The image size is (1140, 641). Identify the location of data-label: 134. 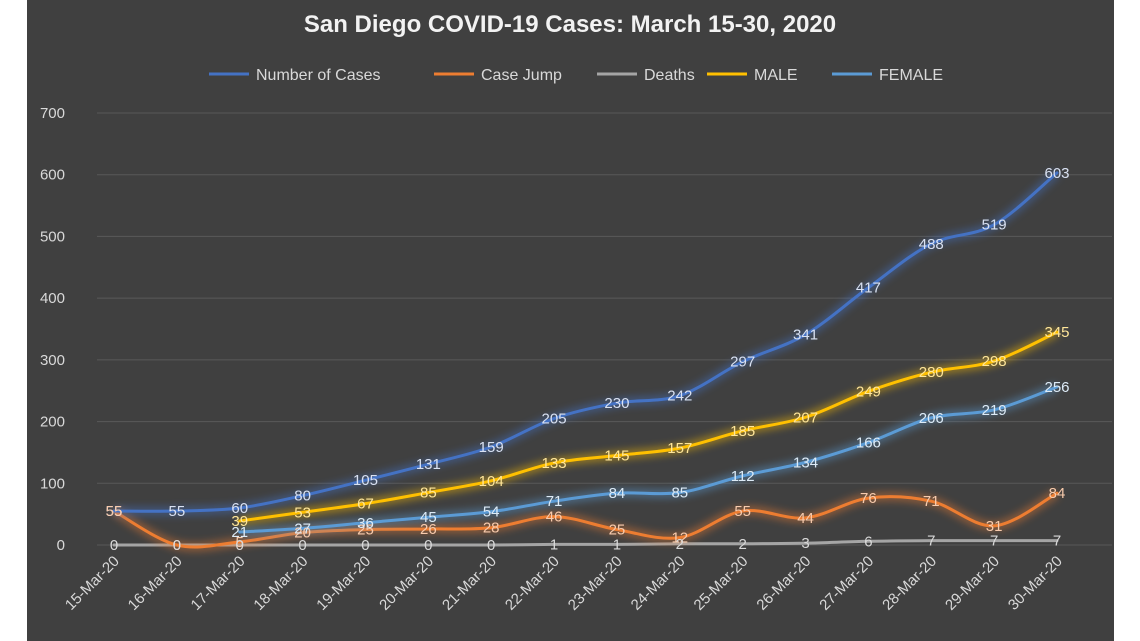
(805, 462).